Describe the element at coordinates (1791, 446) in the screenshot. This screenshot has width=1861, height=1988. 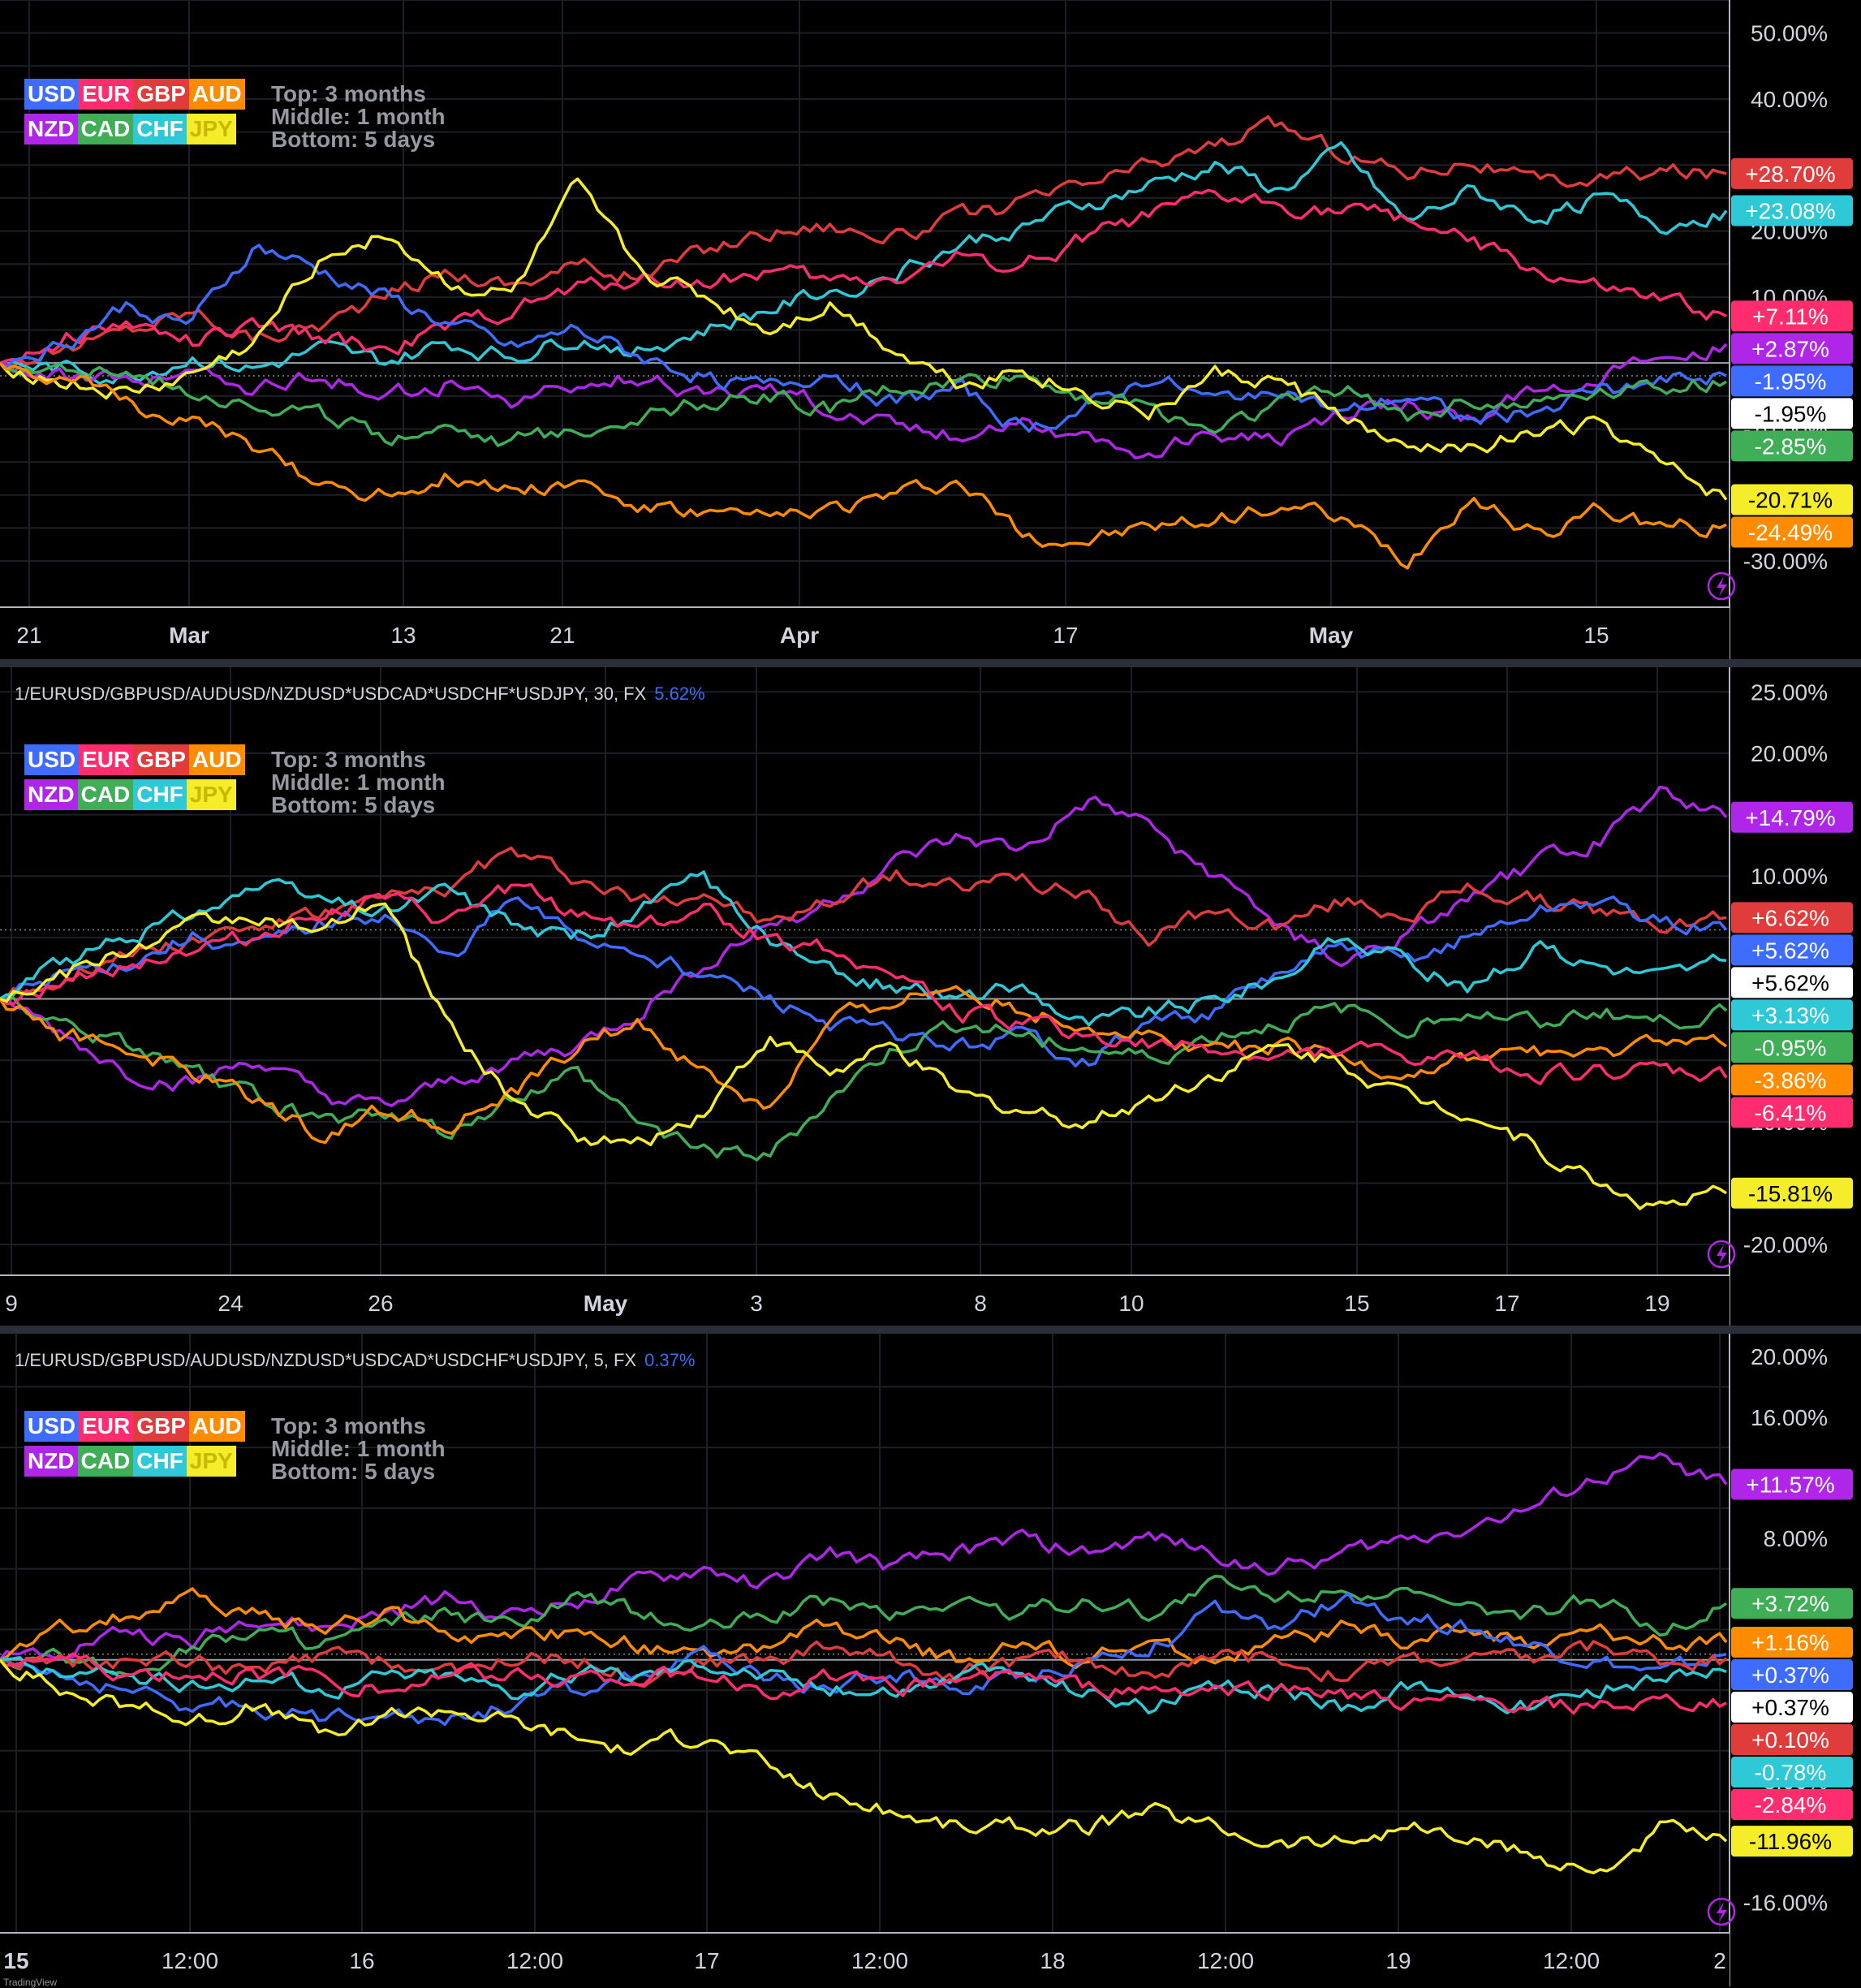
I see `svg-text: -2.85%` at that location.